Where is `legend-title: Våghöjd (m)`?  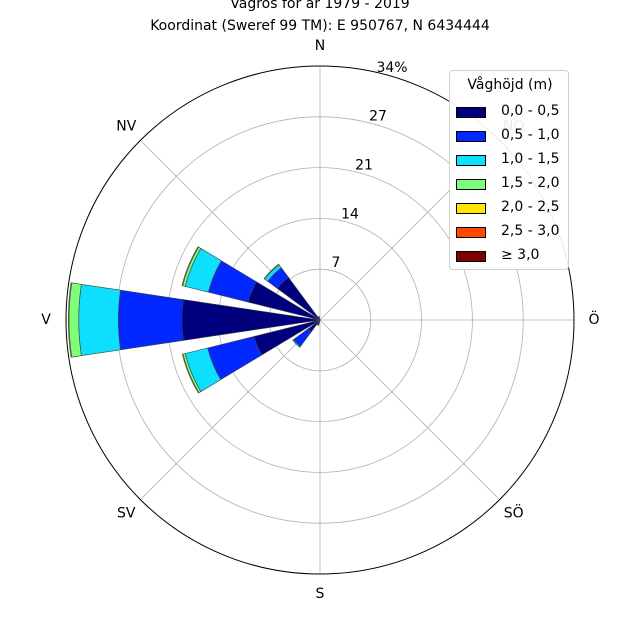 legend-title: Våghöjd (m) is located at coordinates (510, 85).